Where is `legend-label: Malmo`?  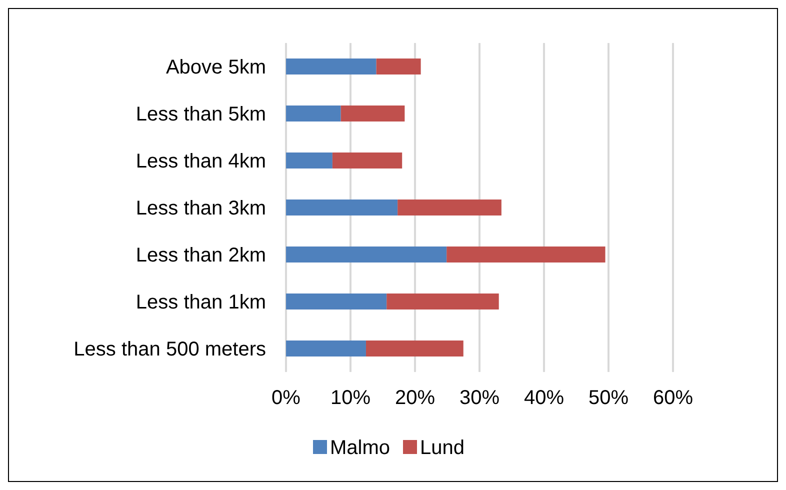 legend-label: Malmo is located at coordinates (360, 448).